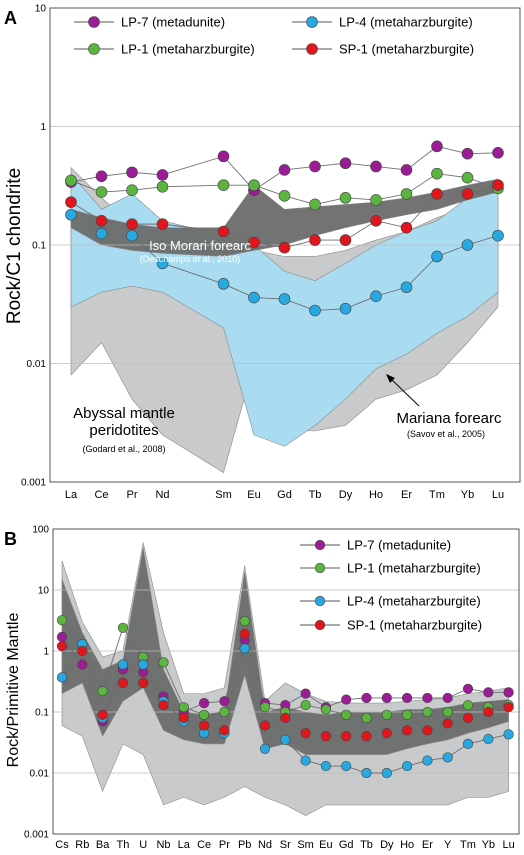 The height and width of the screenshot is (855, 524). What do you see at coordinates (43, 127) in the screenshot?
I see `y-tick-label: 1` at bounding box center [43, 127].